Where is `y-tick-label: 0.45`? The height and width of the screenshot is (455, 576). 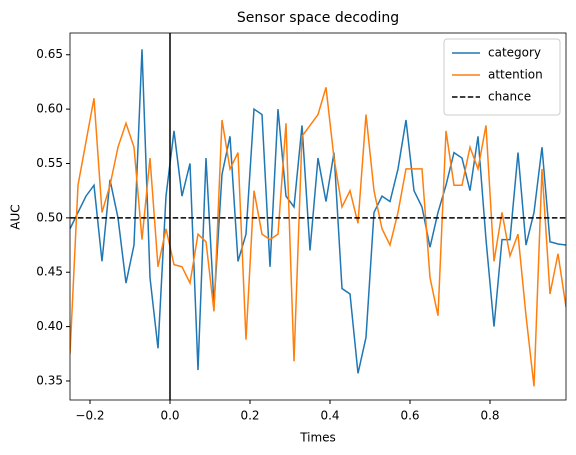 y-tick-label: 0.45 is located at coordinates (49, 272).